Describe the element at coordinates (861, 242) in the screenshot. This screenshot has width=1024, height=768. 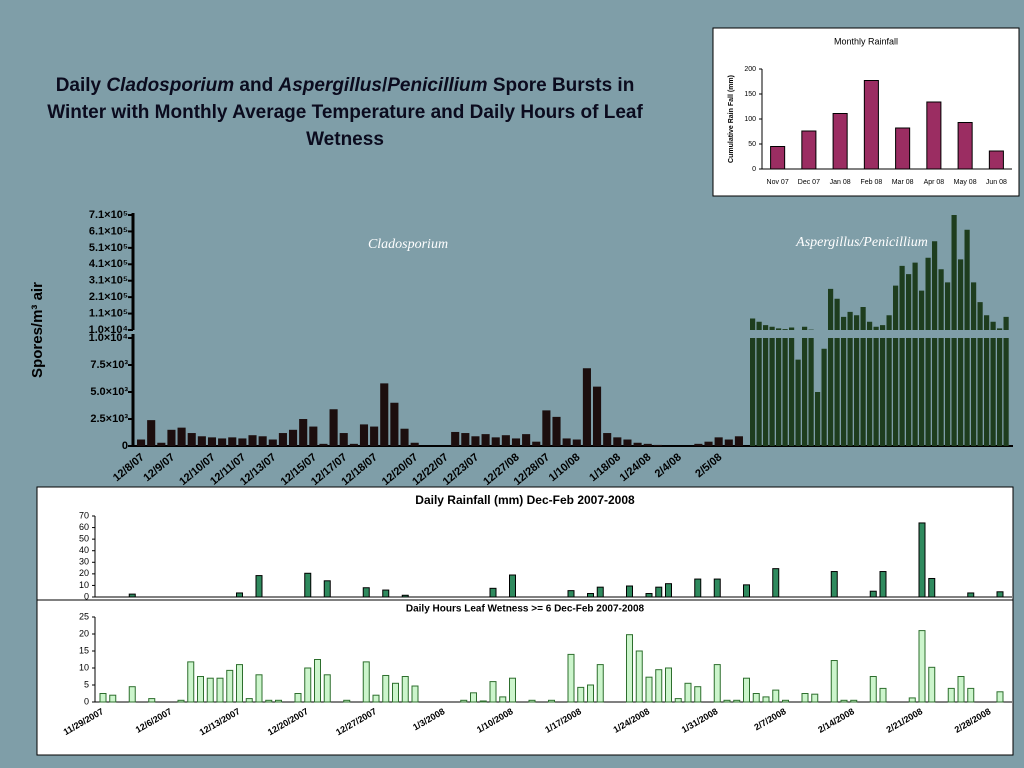
I see `series-label: Aspergillus/Penicillium` at that location.